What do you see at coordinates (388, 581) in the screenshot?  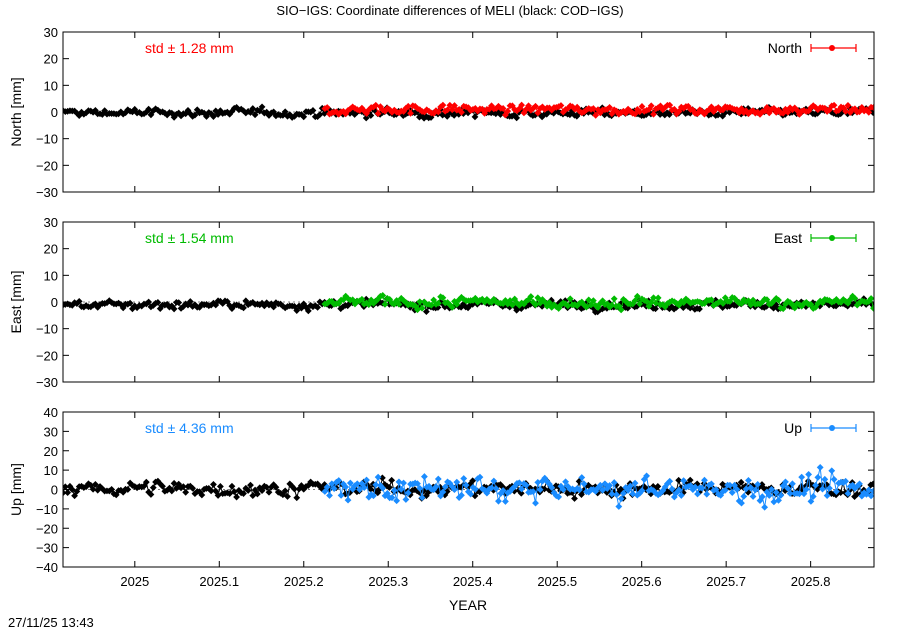 I see `x-tick-label: 2025.3` at bounding box center [388, 581].